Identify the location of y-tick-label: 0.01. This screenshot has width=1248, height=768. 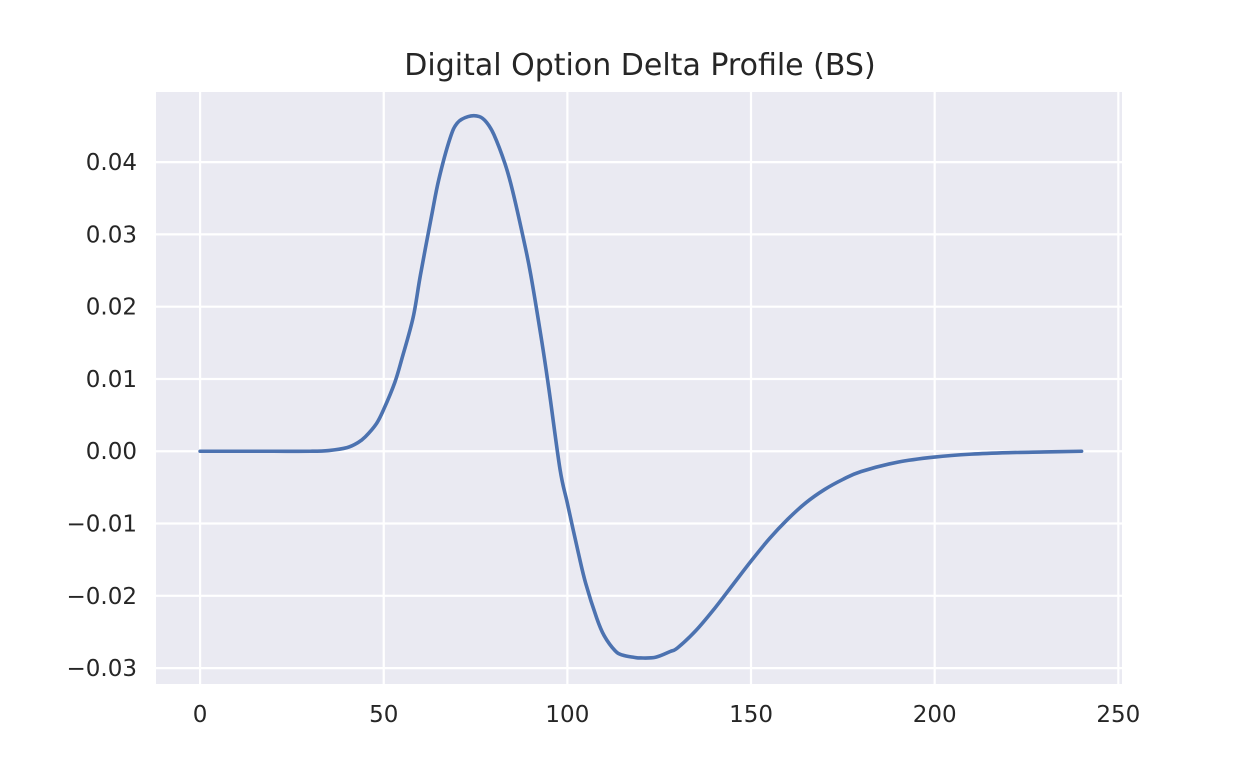
(111, 380).